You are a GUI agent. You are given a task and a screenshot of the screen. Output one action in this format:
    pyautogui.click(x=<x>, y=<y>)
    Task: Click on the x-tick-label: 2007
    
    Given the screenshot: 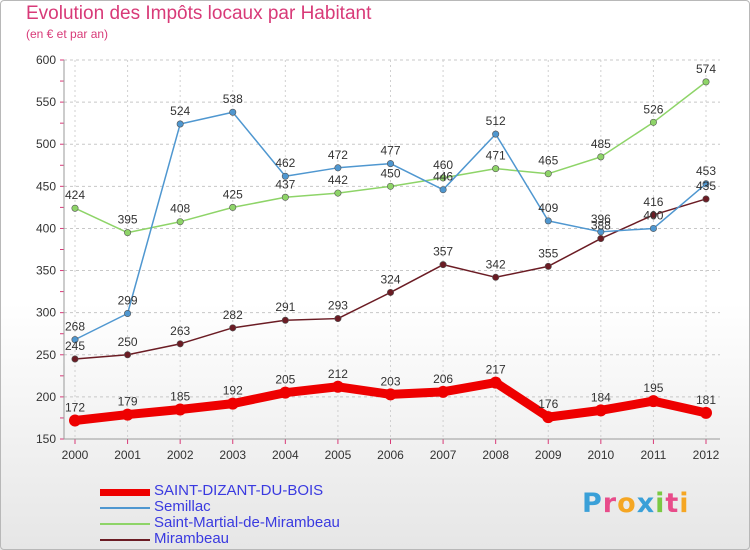 What is the action you would take?
    pyautogui.click(x=443, y=455)
    